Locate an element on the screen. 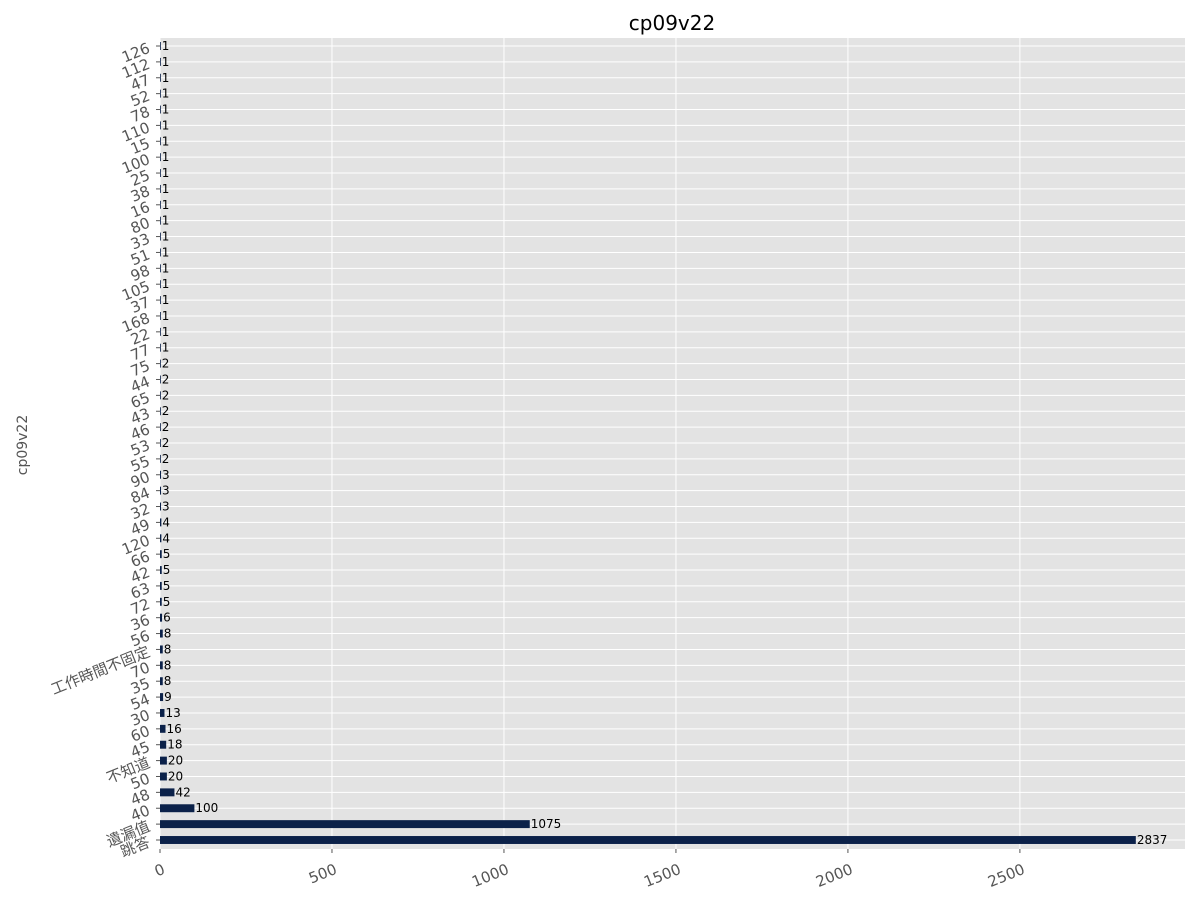  y-tick-label: 45 is located at coordinates (140, 750).